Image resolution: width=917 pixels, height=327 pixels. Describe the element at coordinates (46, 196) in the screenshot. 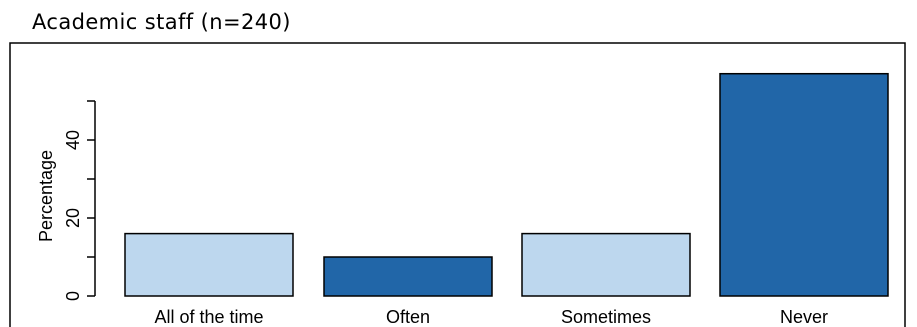

I see `y-axis-title: Percentage` at that location.